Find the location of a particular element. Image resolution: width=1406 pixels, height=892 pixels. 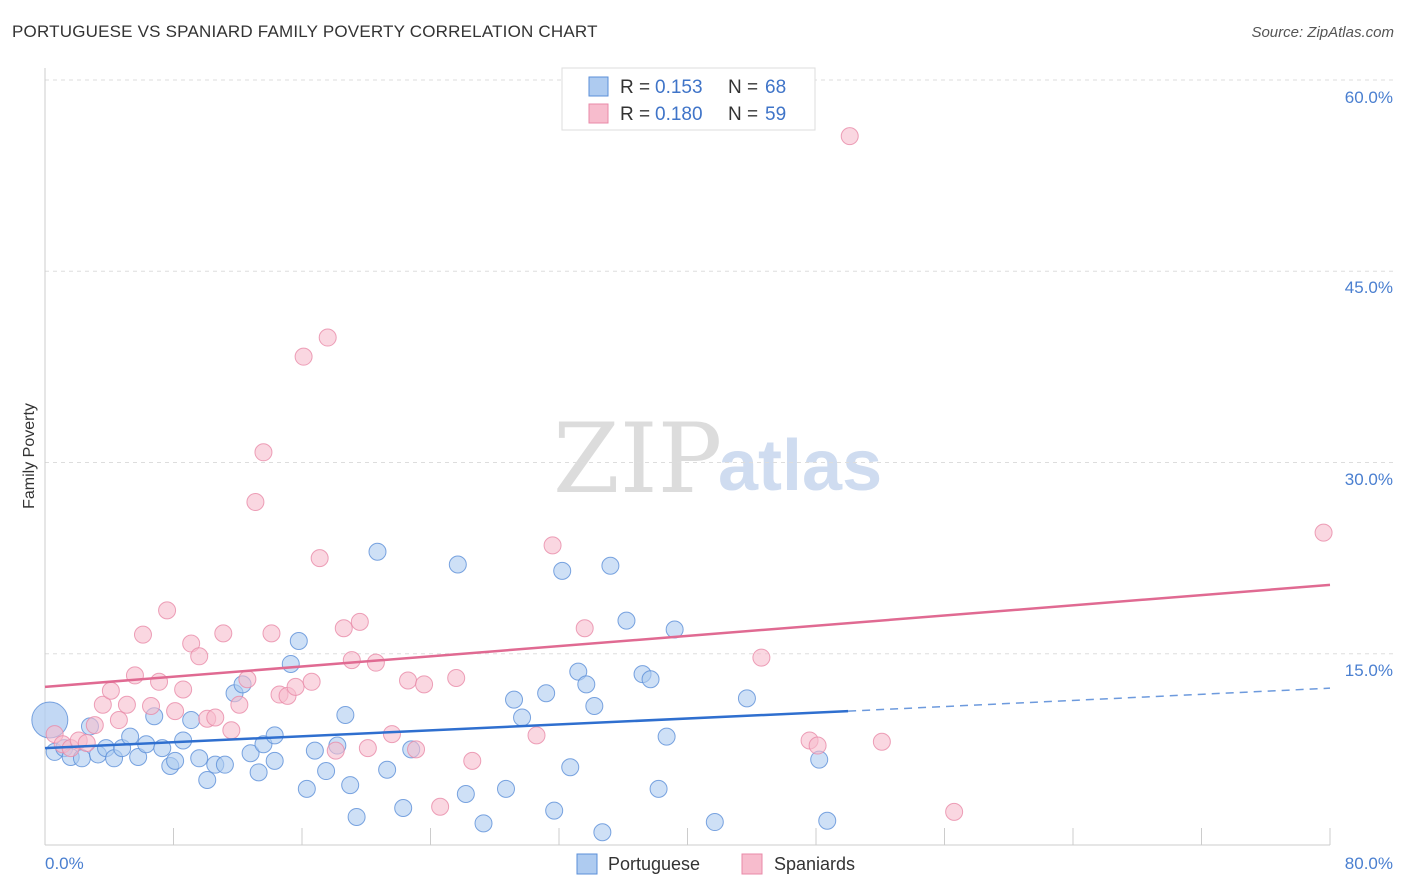

y-axis-title: Family Poverty is located at coordinates (29, 456).